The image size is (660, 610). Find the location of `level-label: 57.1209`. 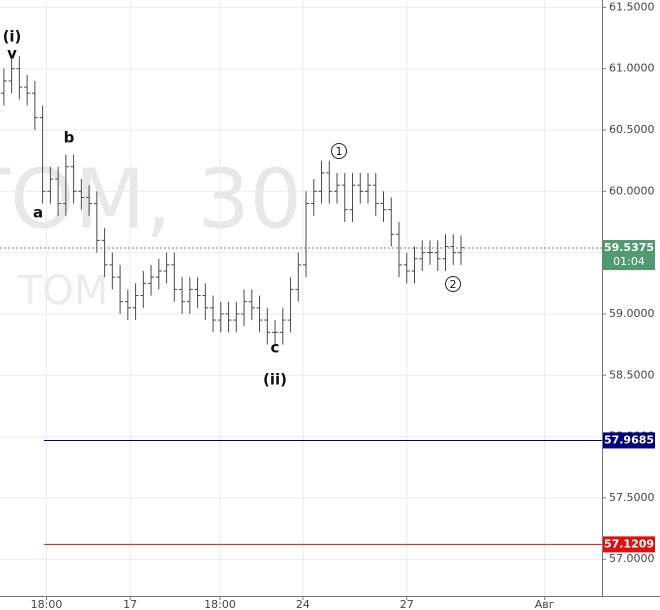

level-label: 57.1209 is located at coordinates (629, 543).